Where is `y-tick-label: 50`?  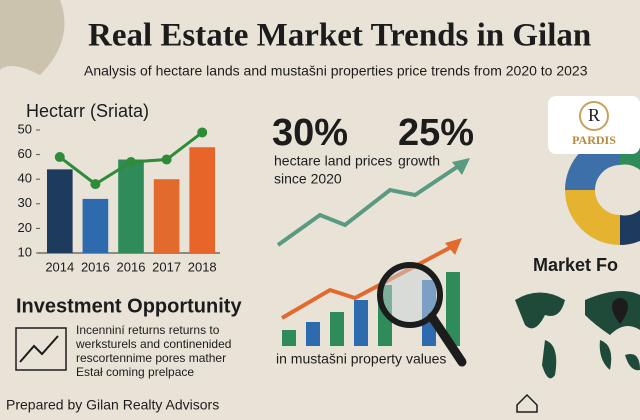 y-tick-label: 50 is located at coordinates (25, 128).